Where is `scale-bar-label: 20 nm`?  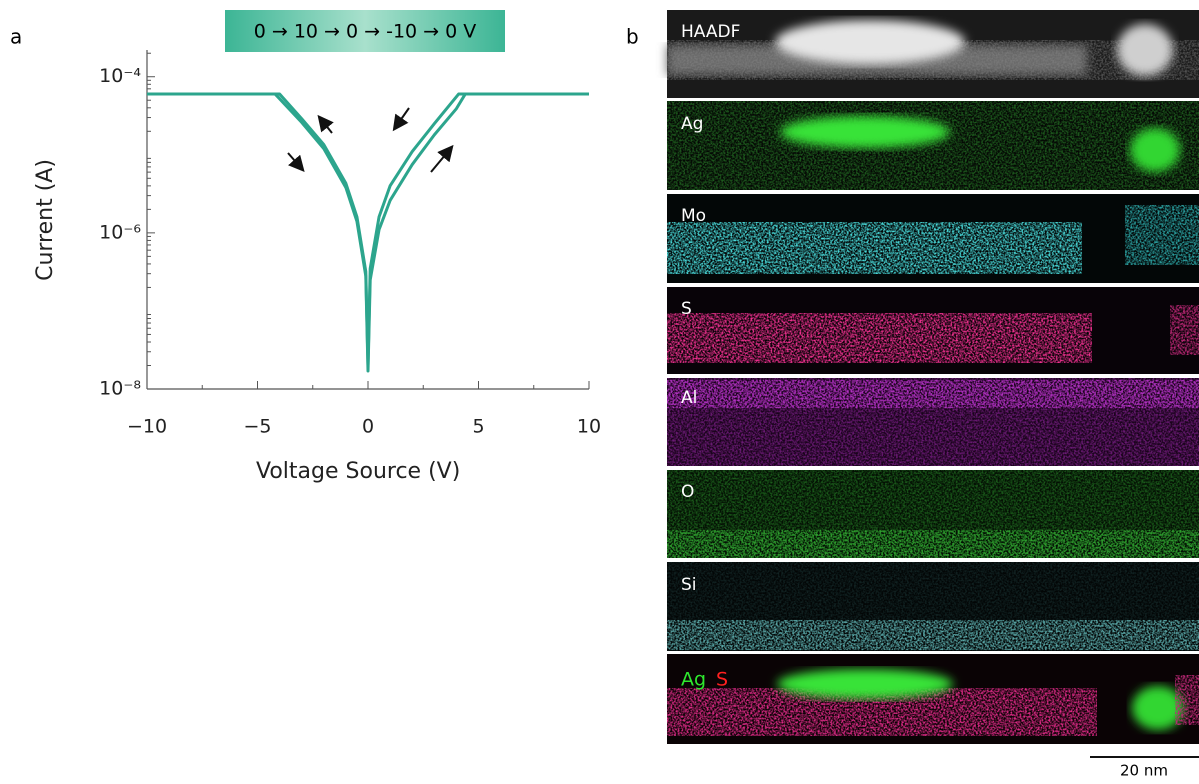
scale-bar-label: 20 nm is located at coordinates (1144, 771).